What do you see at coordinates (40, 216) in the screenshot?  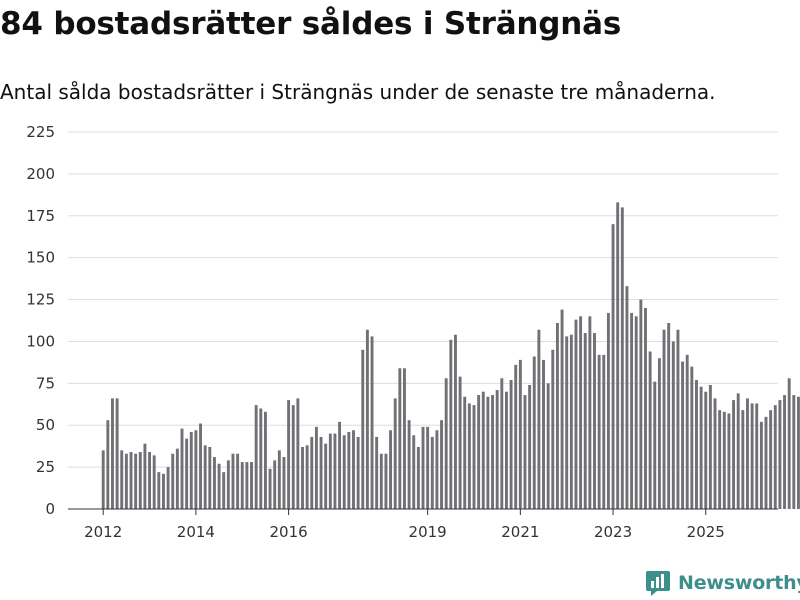 I see `y-tick-label: 175` at bounding box center [40, 216].